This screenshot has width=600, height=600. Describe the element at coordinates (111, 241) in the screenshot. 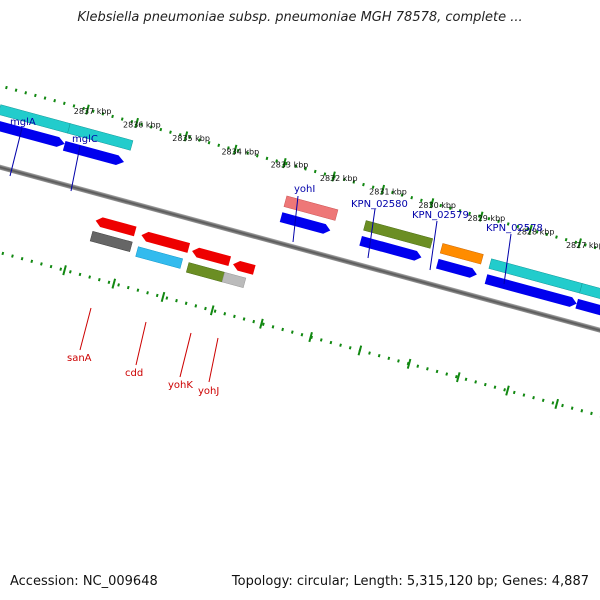

I see `gene-sanA-feature` at that location.